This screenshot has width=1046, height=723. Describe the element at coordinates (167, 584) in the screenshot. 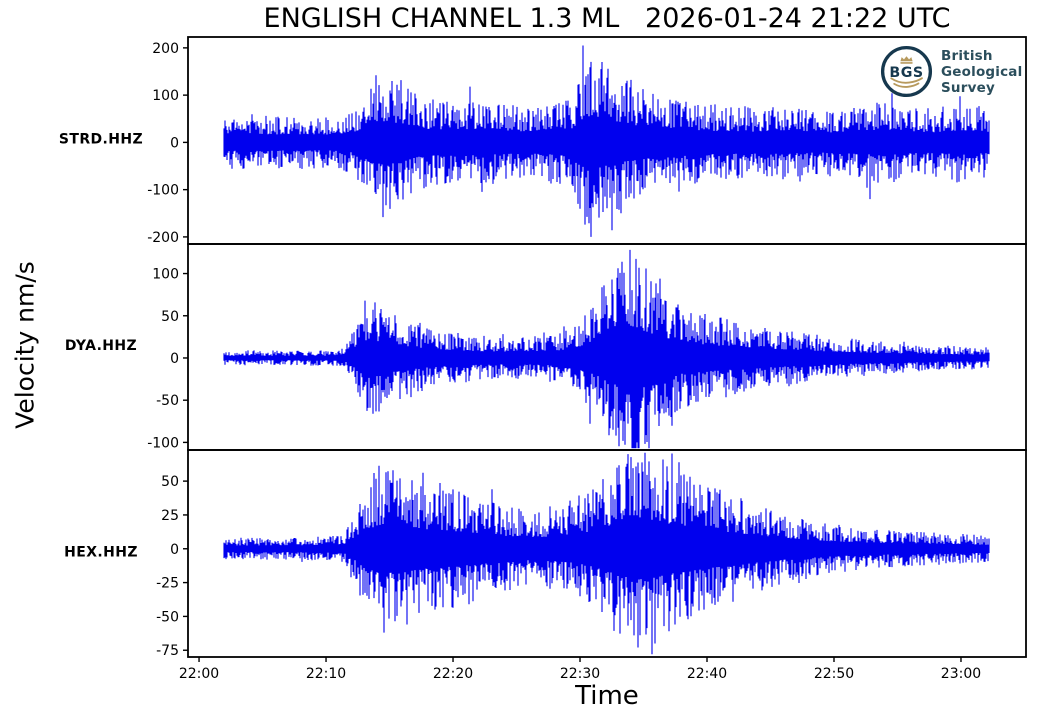

I see `y-tick-label: -25` at that location.